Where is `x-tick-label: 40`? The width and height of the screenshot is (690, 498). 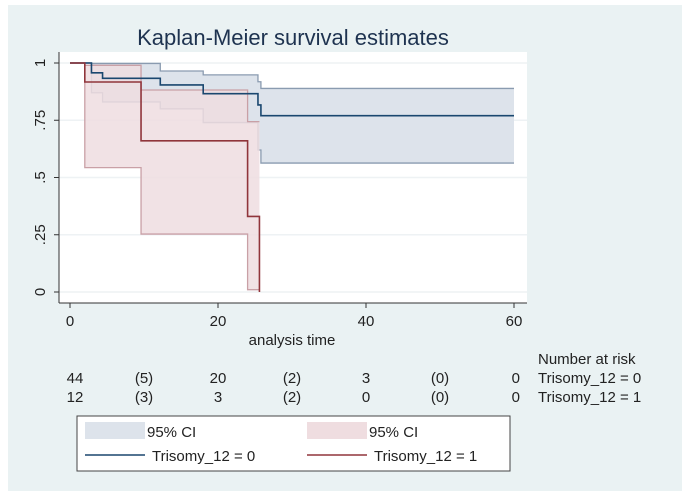
x-tick-label: 40 is located at coordinates (366, 321).